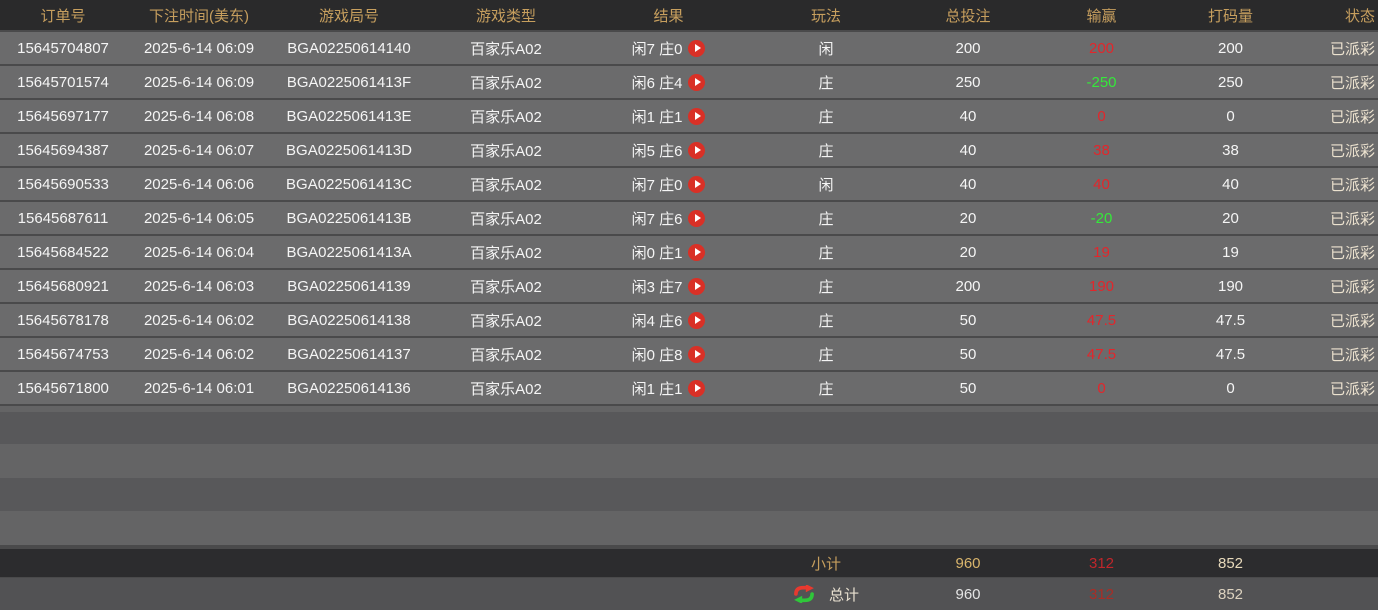 This screenshot has width=1378, height=610. Describe the element at coordinates (1230, 150) in the screenshot. I see `turnover-cell: 38` at that location.